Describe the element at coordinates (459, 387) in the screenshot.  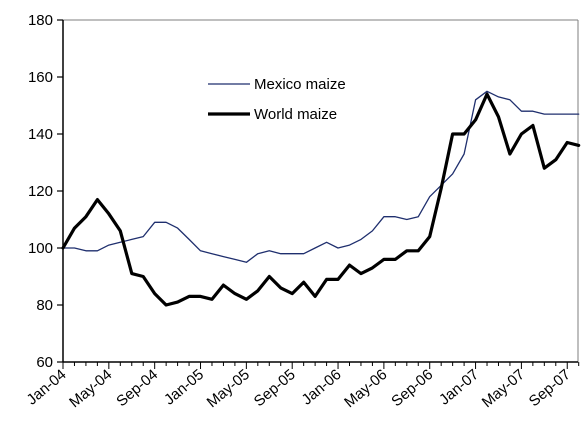
I see `x-tick-label: Jan-07` at that location.